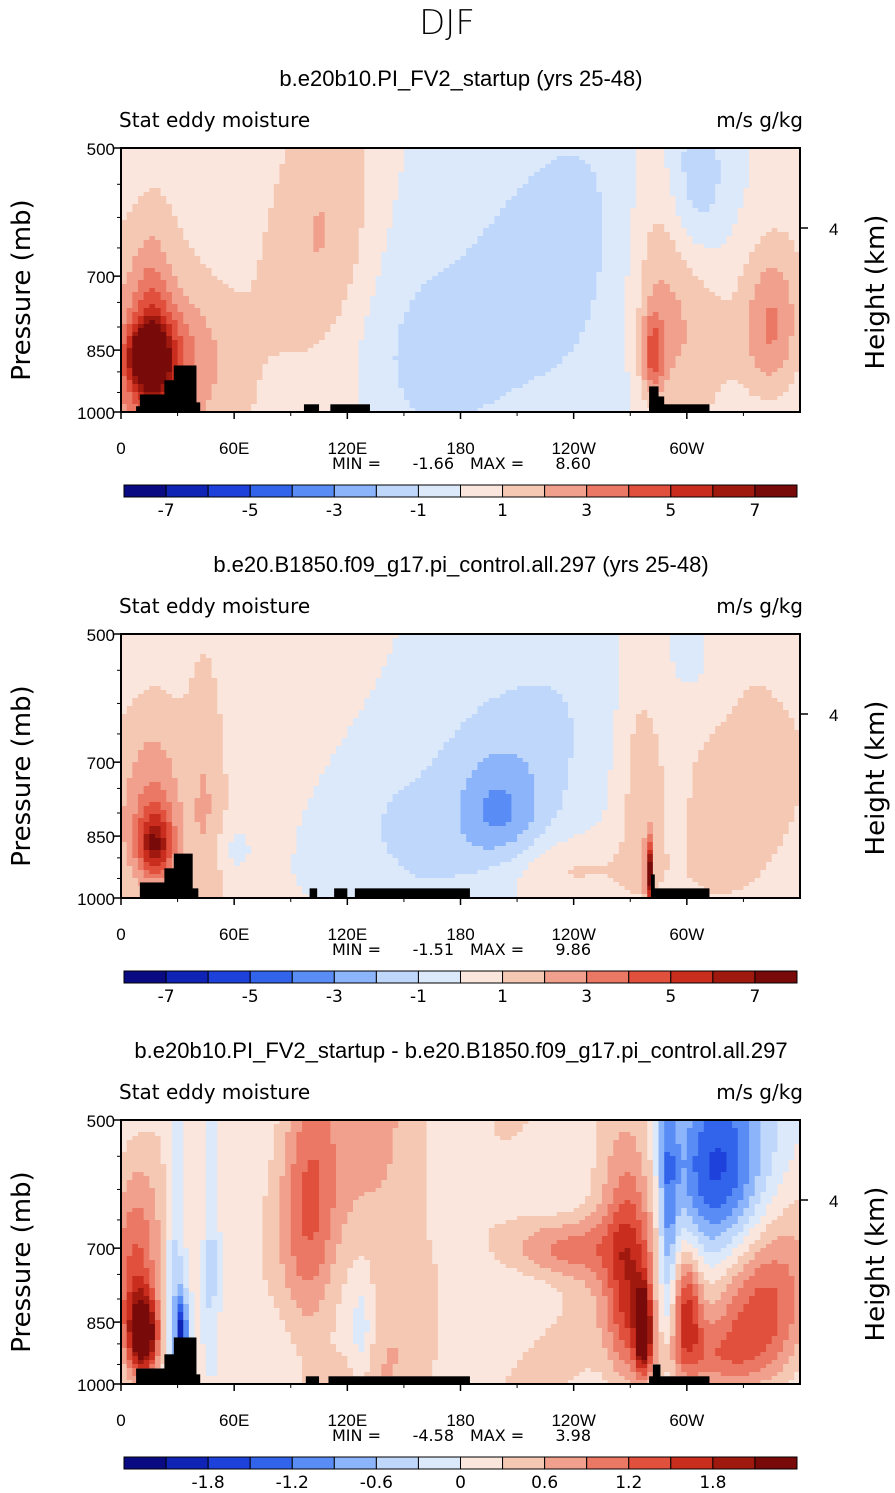 The width and height of the screenshot is (895, 1493). I want to click on min-value: -4.58, so click(433, 1435).